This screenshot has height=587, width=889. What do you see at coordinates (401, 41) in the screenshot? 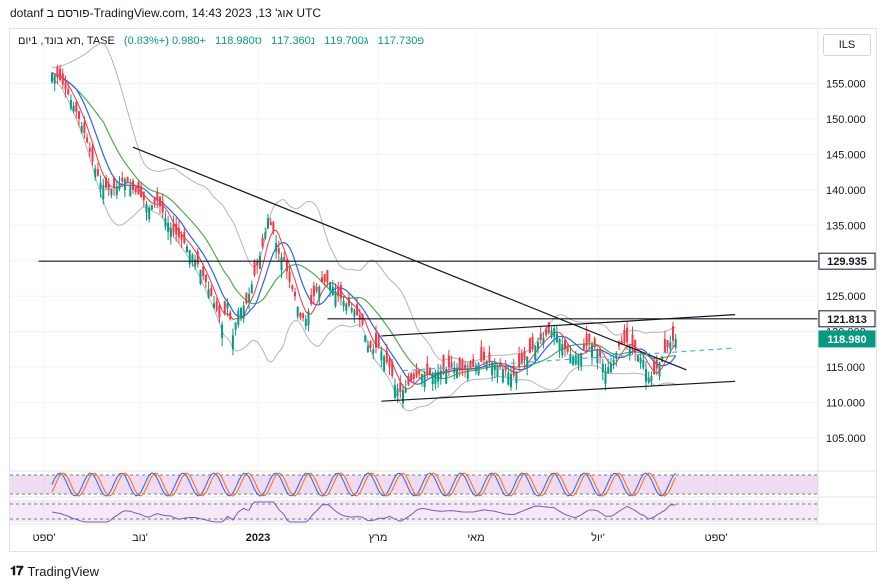
I see `legend-open: פ117.730` at bounding box center [401, 41].